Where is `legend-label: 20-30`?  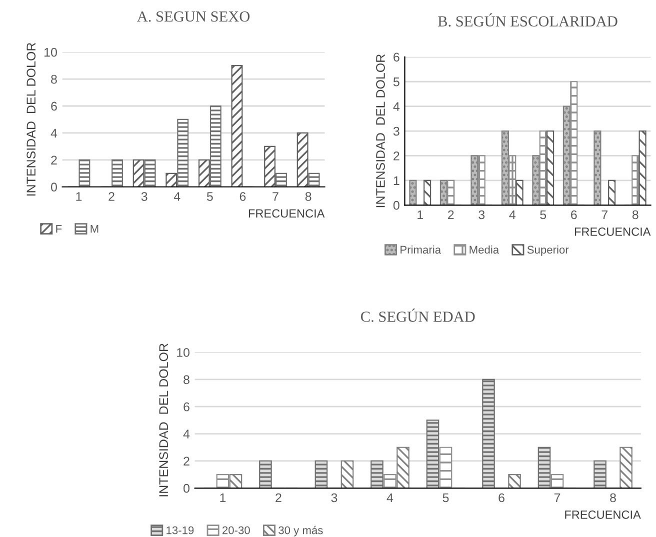
legend-label: 20-30 is located at coordinates (236, 530).